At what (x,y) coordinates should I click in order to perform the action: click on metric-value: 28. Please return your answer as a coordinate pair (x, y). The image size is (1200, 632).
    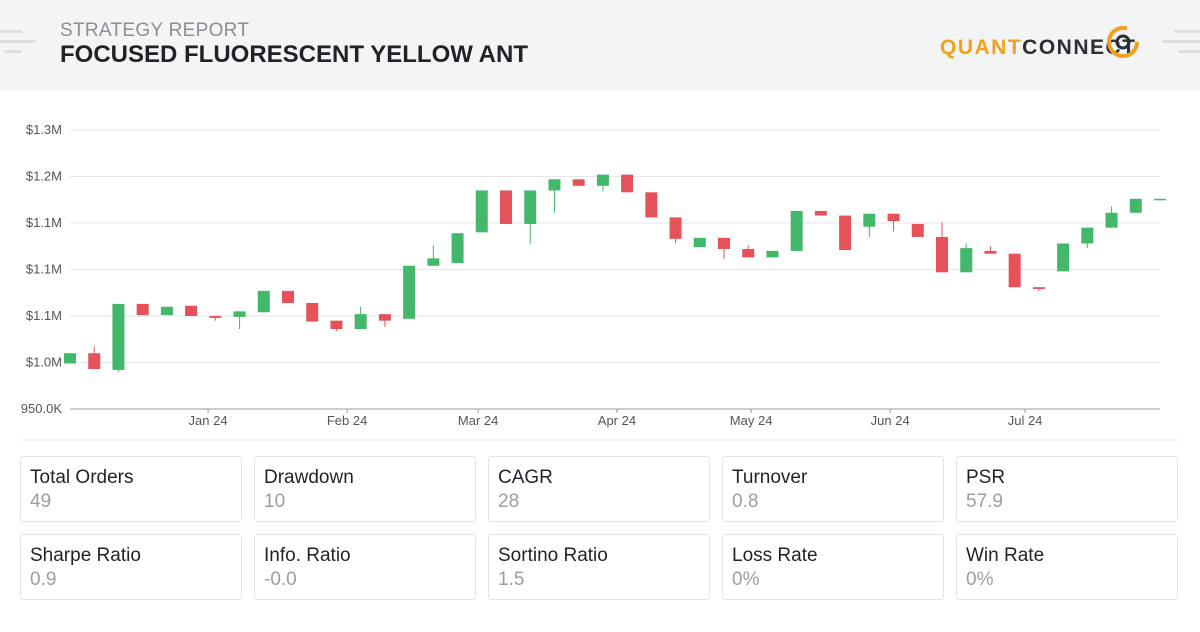
    Looking at the image, I should click on (509, 501).